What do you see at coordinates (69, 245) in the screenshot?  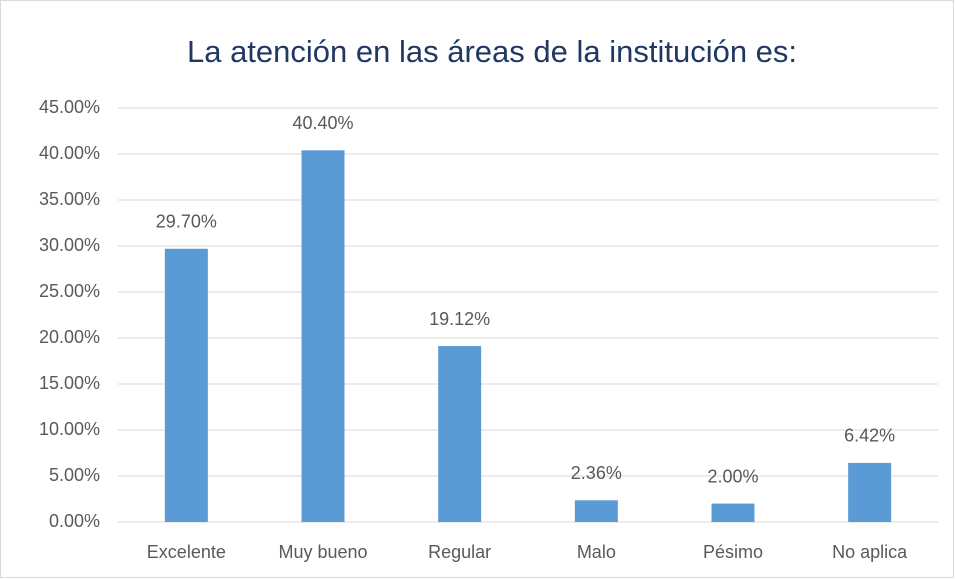 I see `y-tick-label: 30.00%` at bounding box center [69, 245].